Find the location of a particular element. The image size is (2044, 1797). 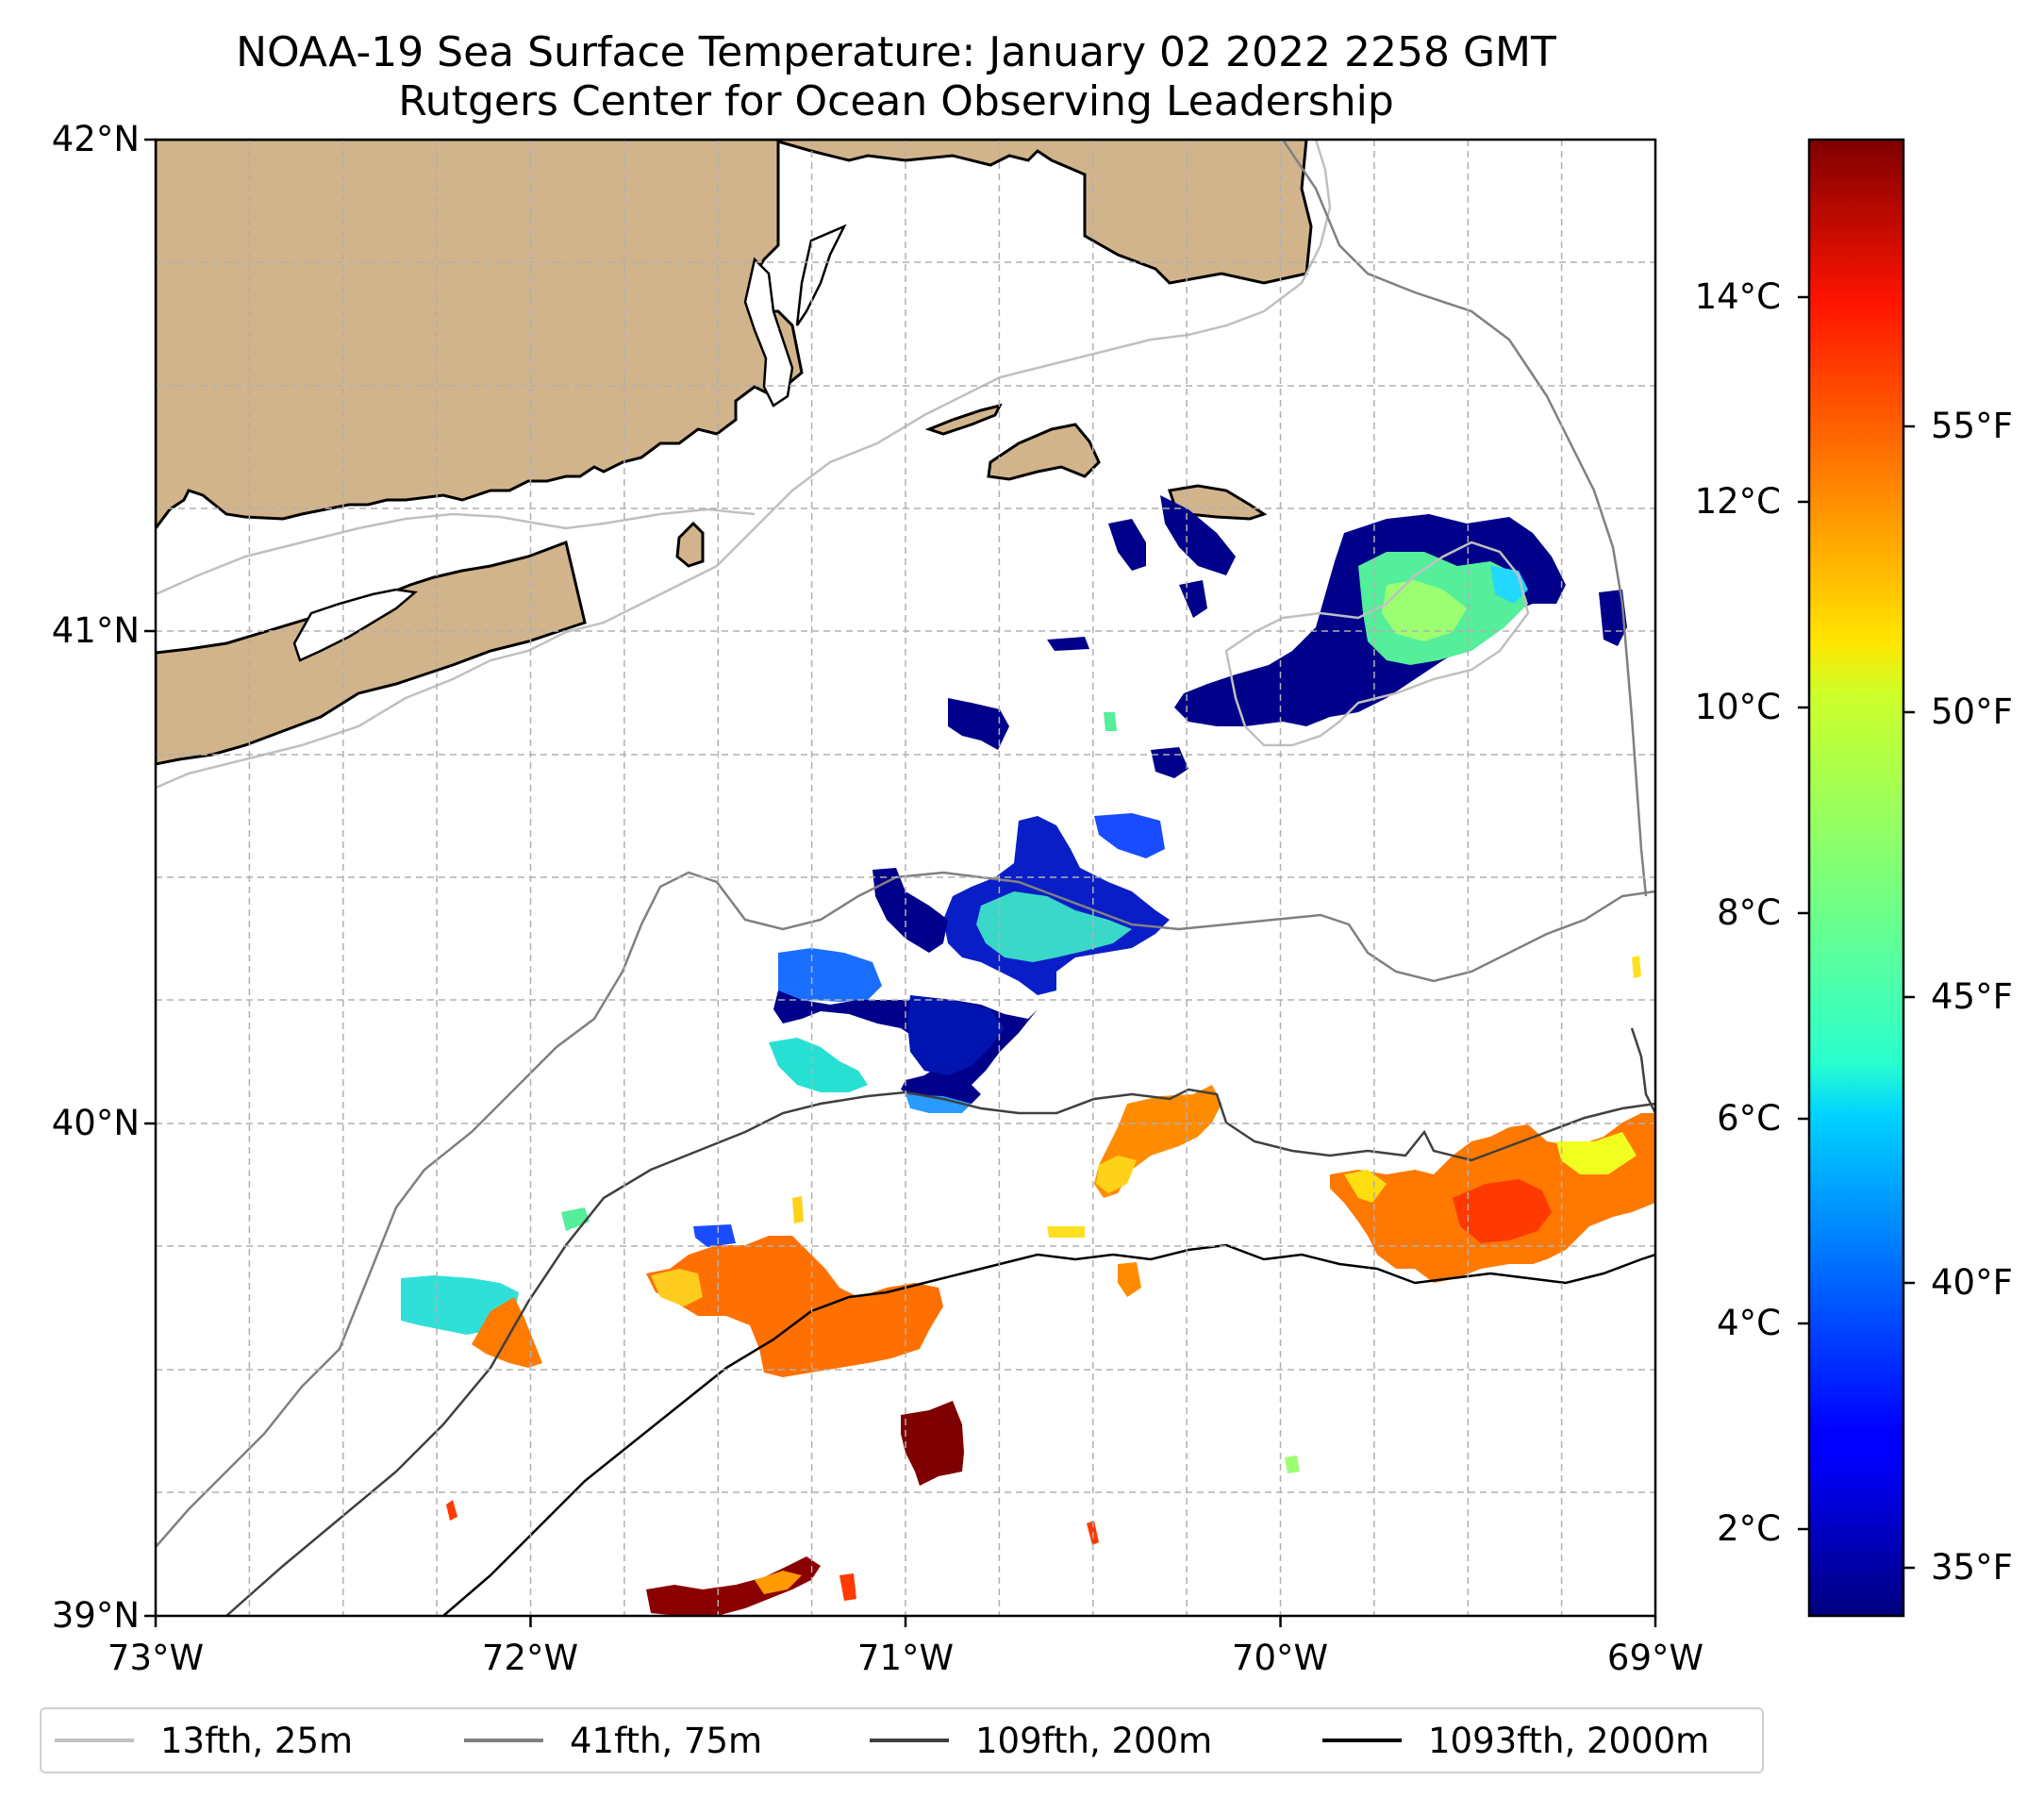

lon-label-73w: 73°W is located at coordinates (156, 1658).